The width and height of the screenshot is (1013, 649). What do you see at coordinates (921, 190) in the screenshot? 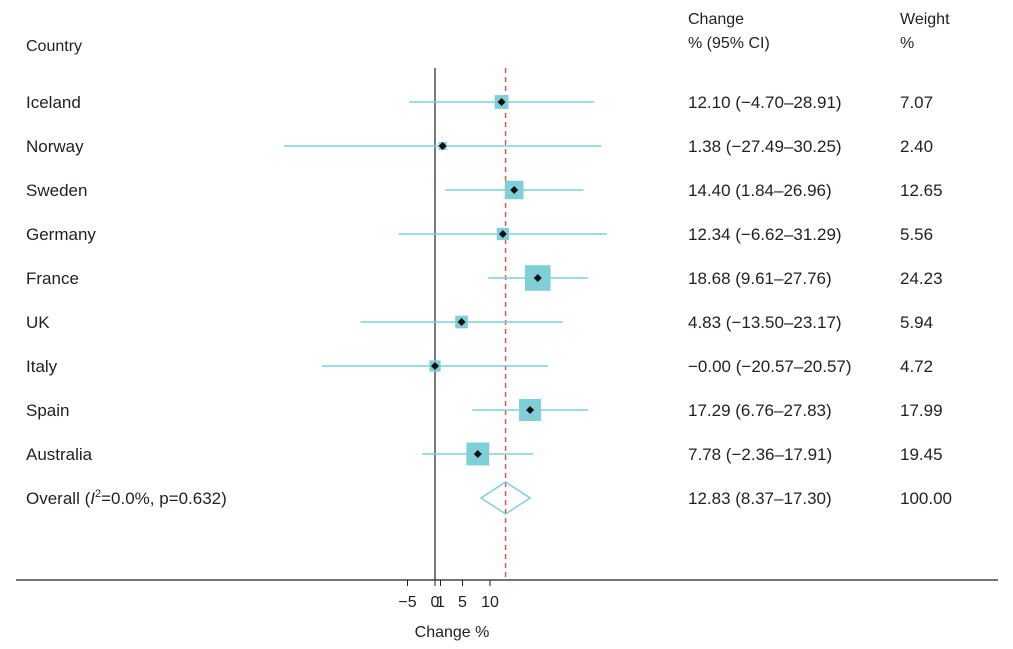
I see `weight-text: 12.65` at bounding box center [921, 190].